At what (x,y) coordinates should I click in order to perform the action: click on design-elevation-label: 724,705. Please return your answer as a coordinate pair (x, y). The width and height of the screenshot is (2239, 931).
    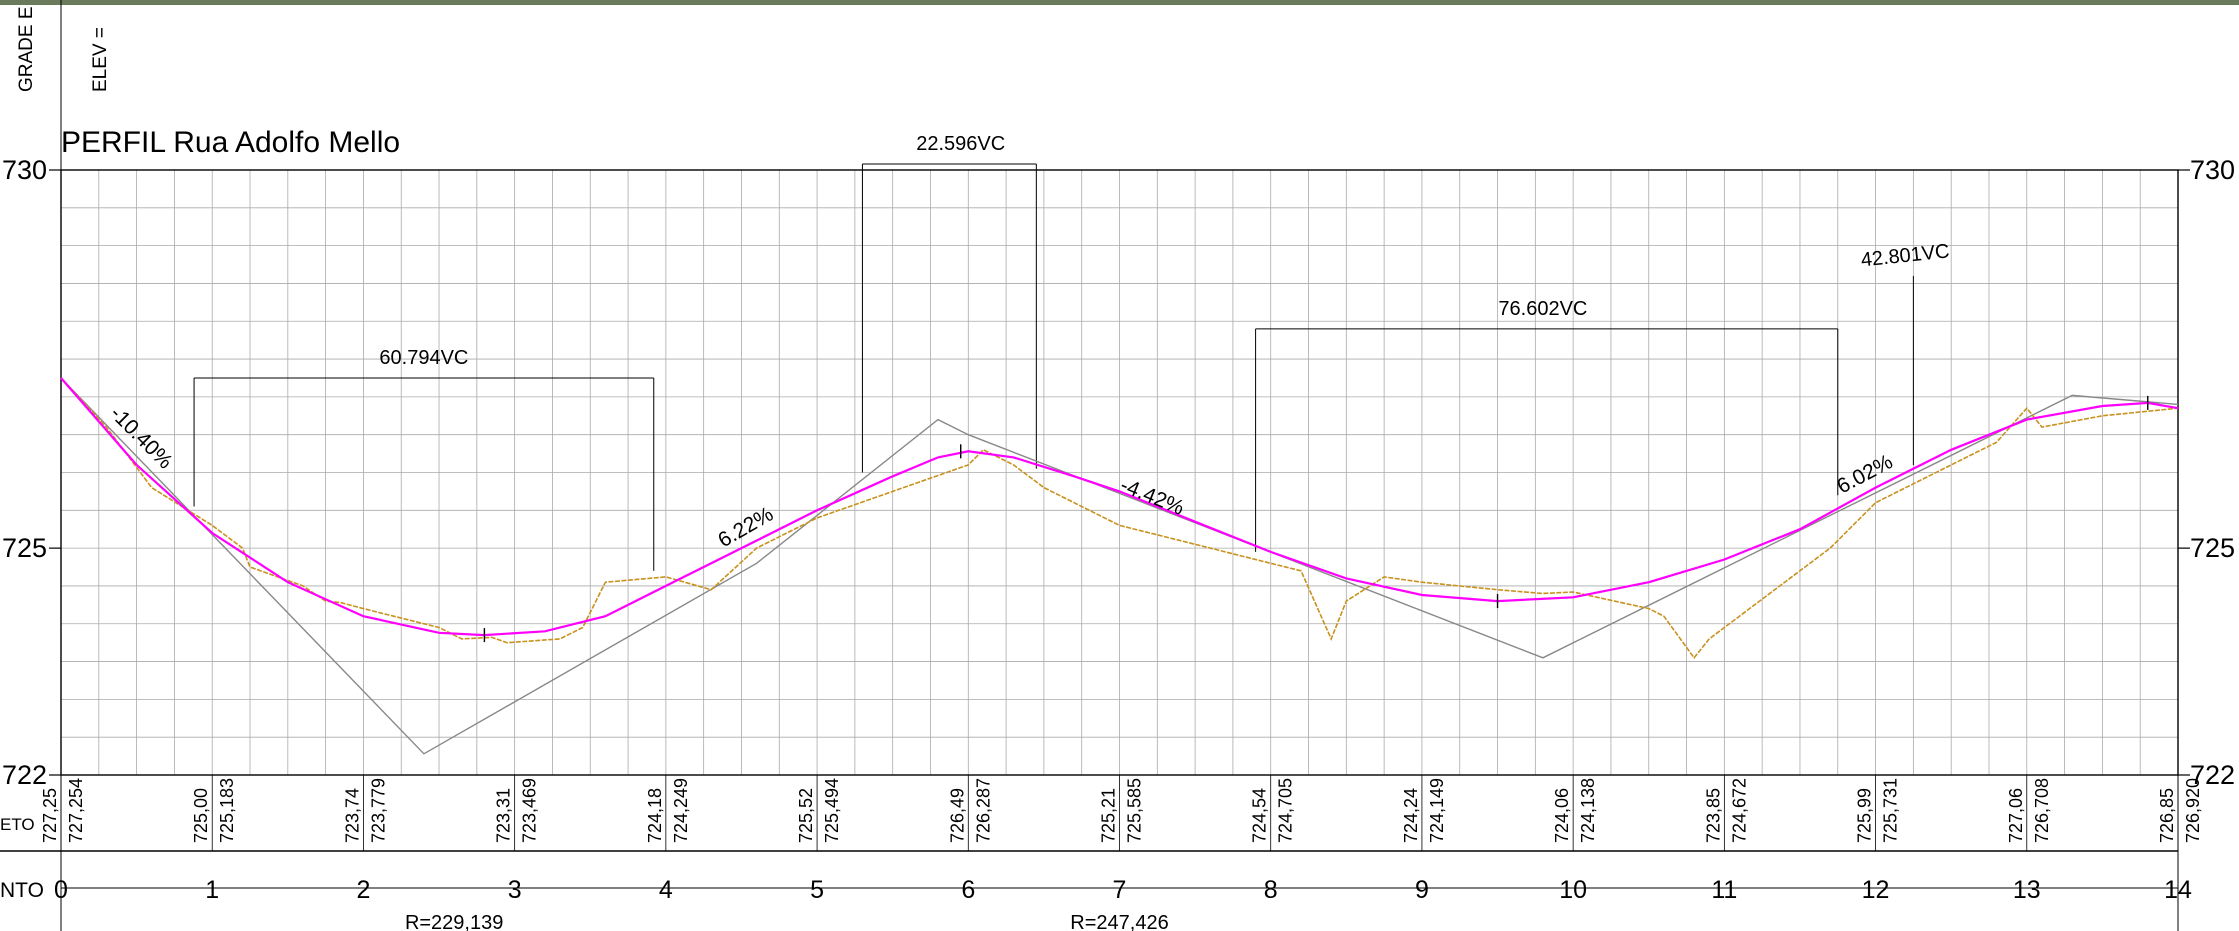
    Looking at the image, I should click on (1286, 810).